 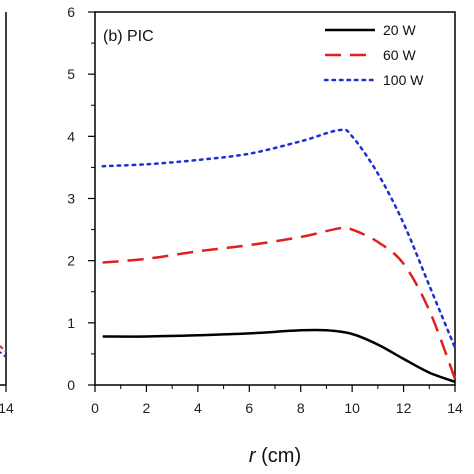 What do you see at coordinates (352, 408) in the screenshot?
I see `x-tick-label: 10` at bounding box center [352, 408].